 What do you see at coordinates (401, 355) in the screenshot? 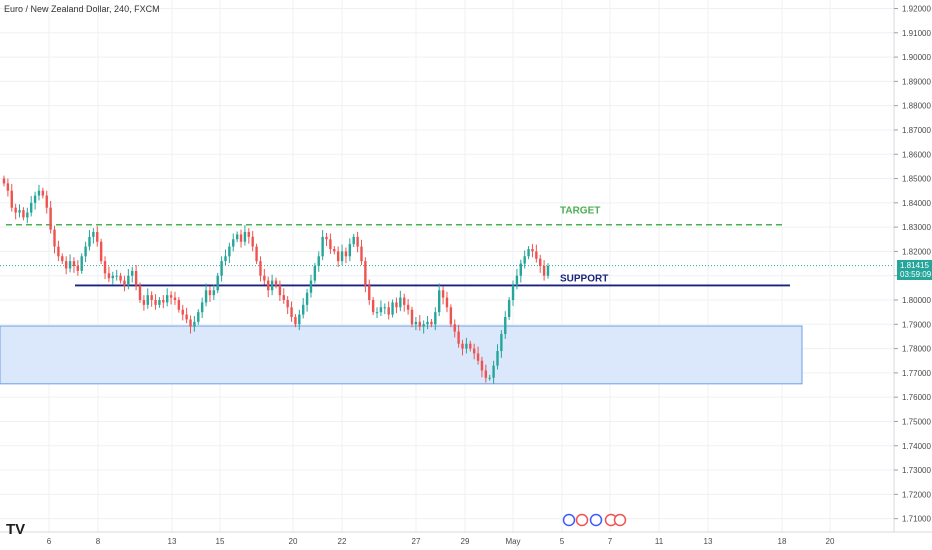
I see `demand-zone` at bounding box center [401, 355].